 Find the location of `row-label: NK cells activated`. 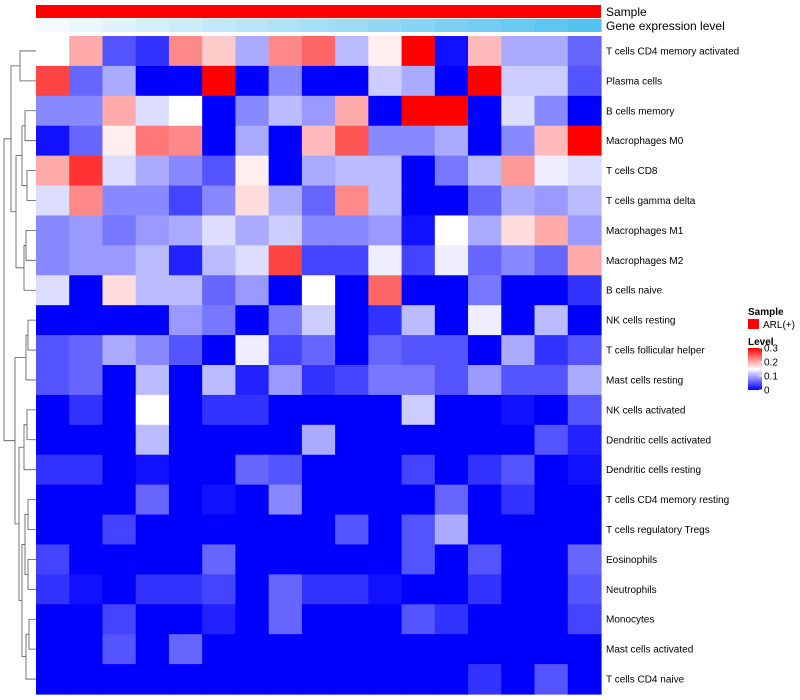

row-label: NK cells activated is located at coordinates (645, 410).